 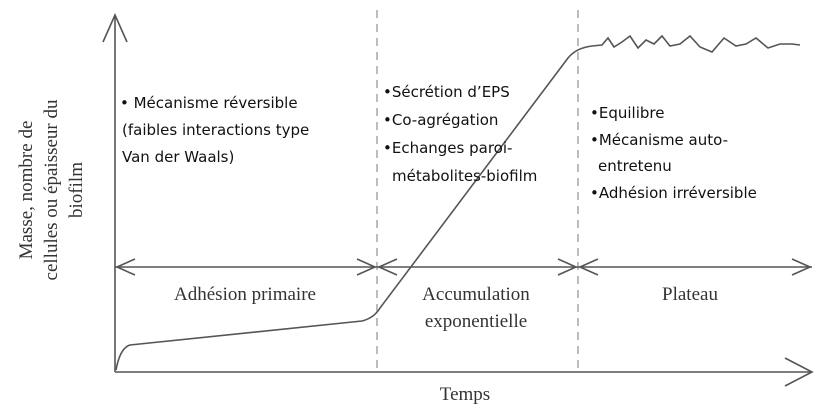 I want to click on y-label: Masse, nombre de, so click(x=26, y=190).